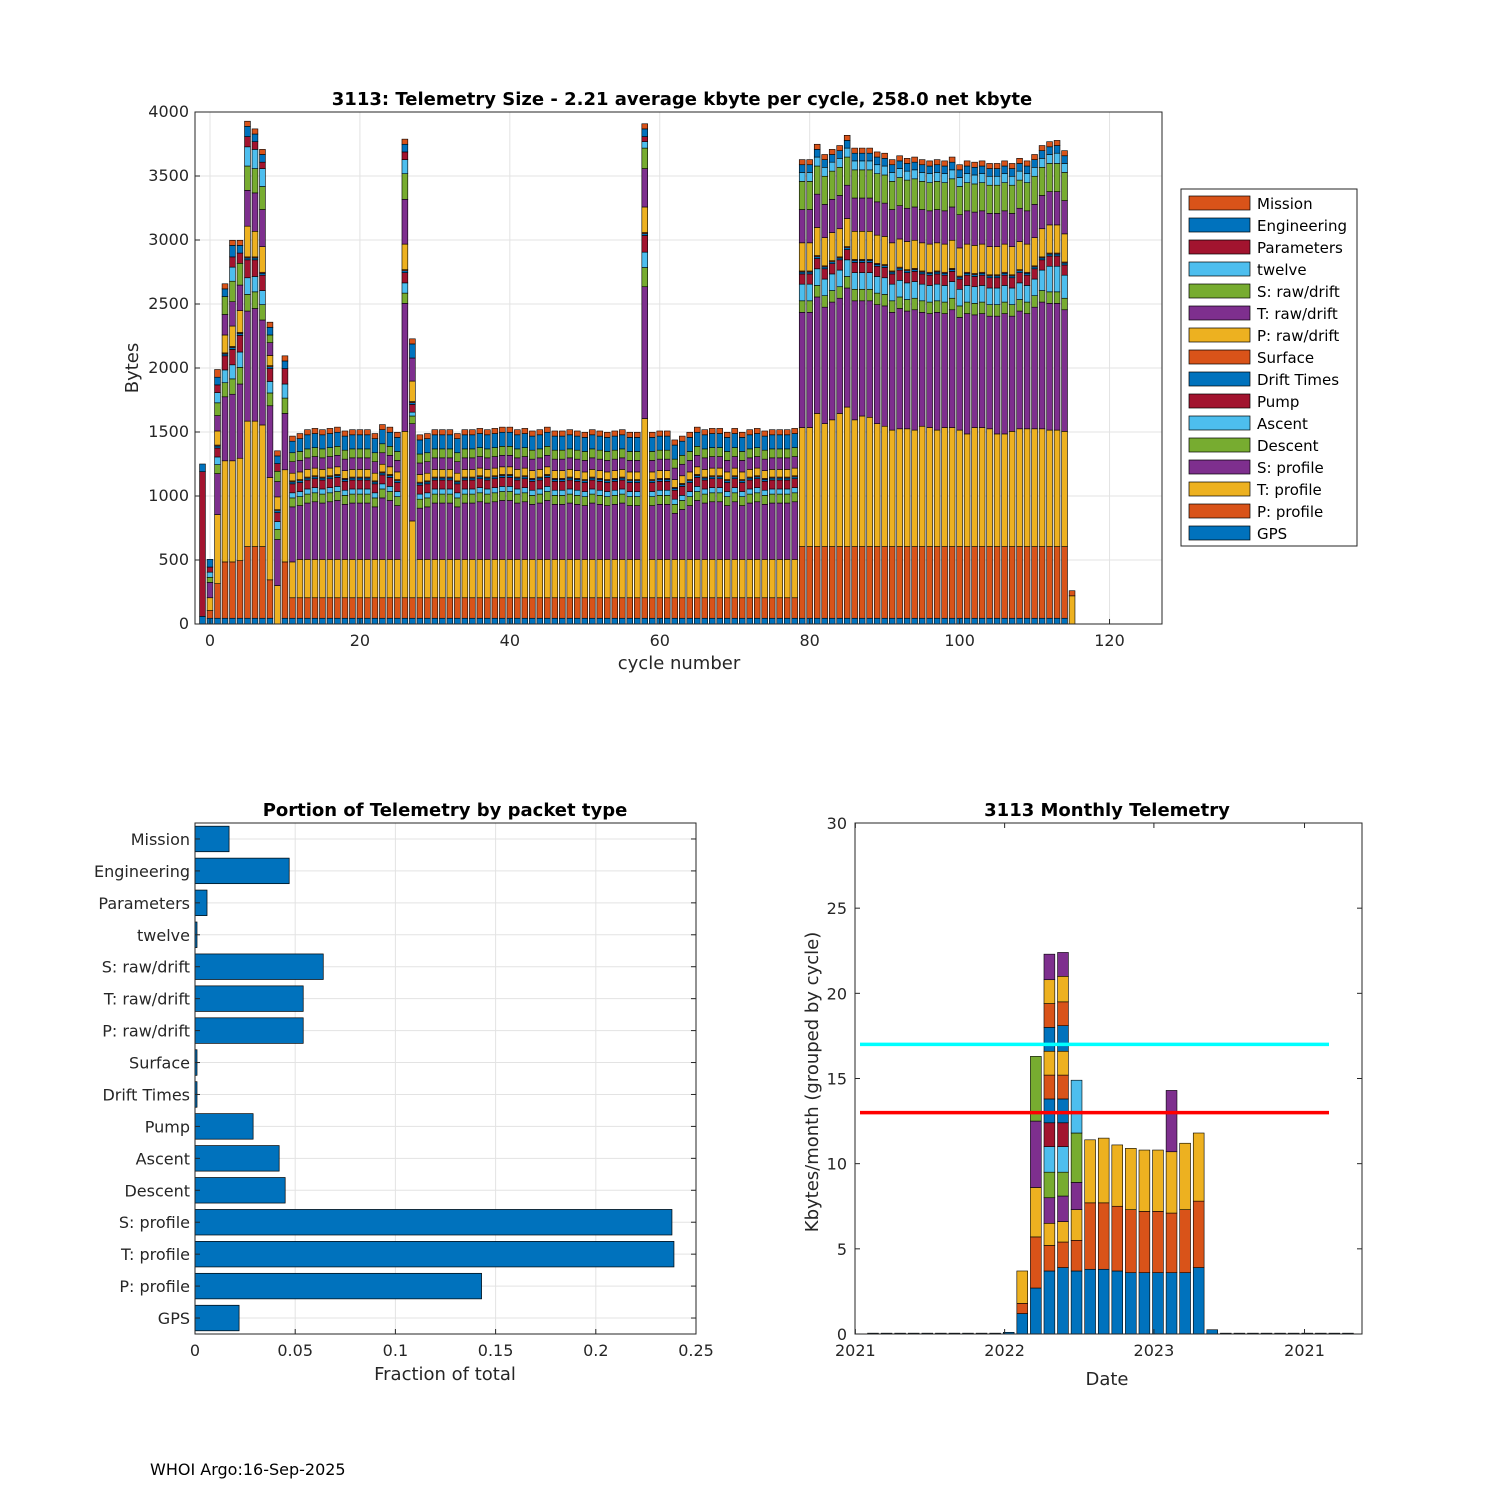  I want to click on legend-label: Drift Times, so click(1298, 380).